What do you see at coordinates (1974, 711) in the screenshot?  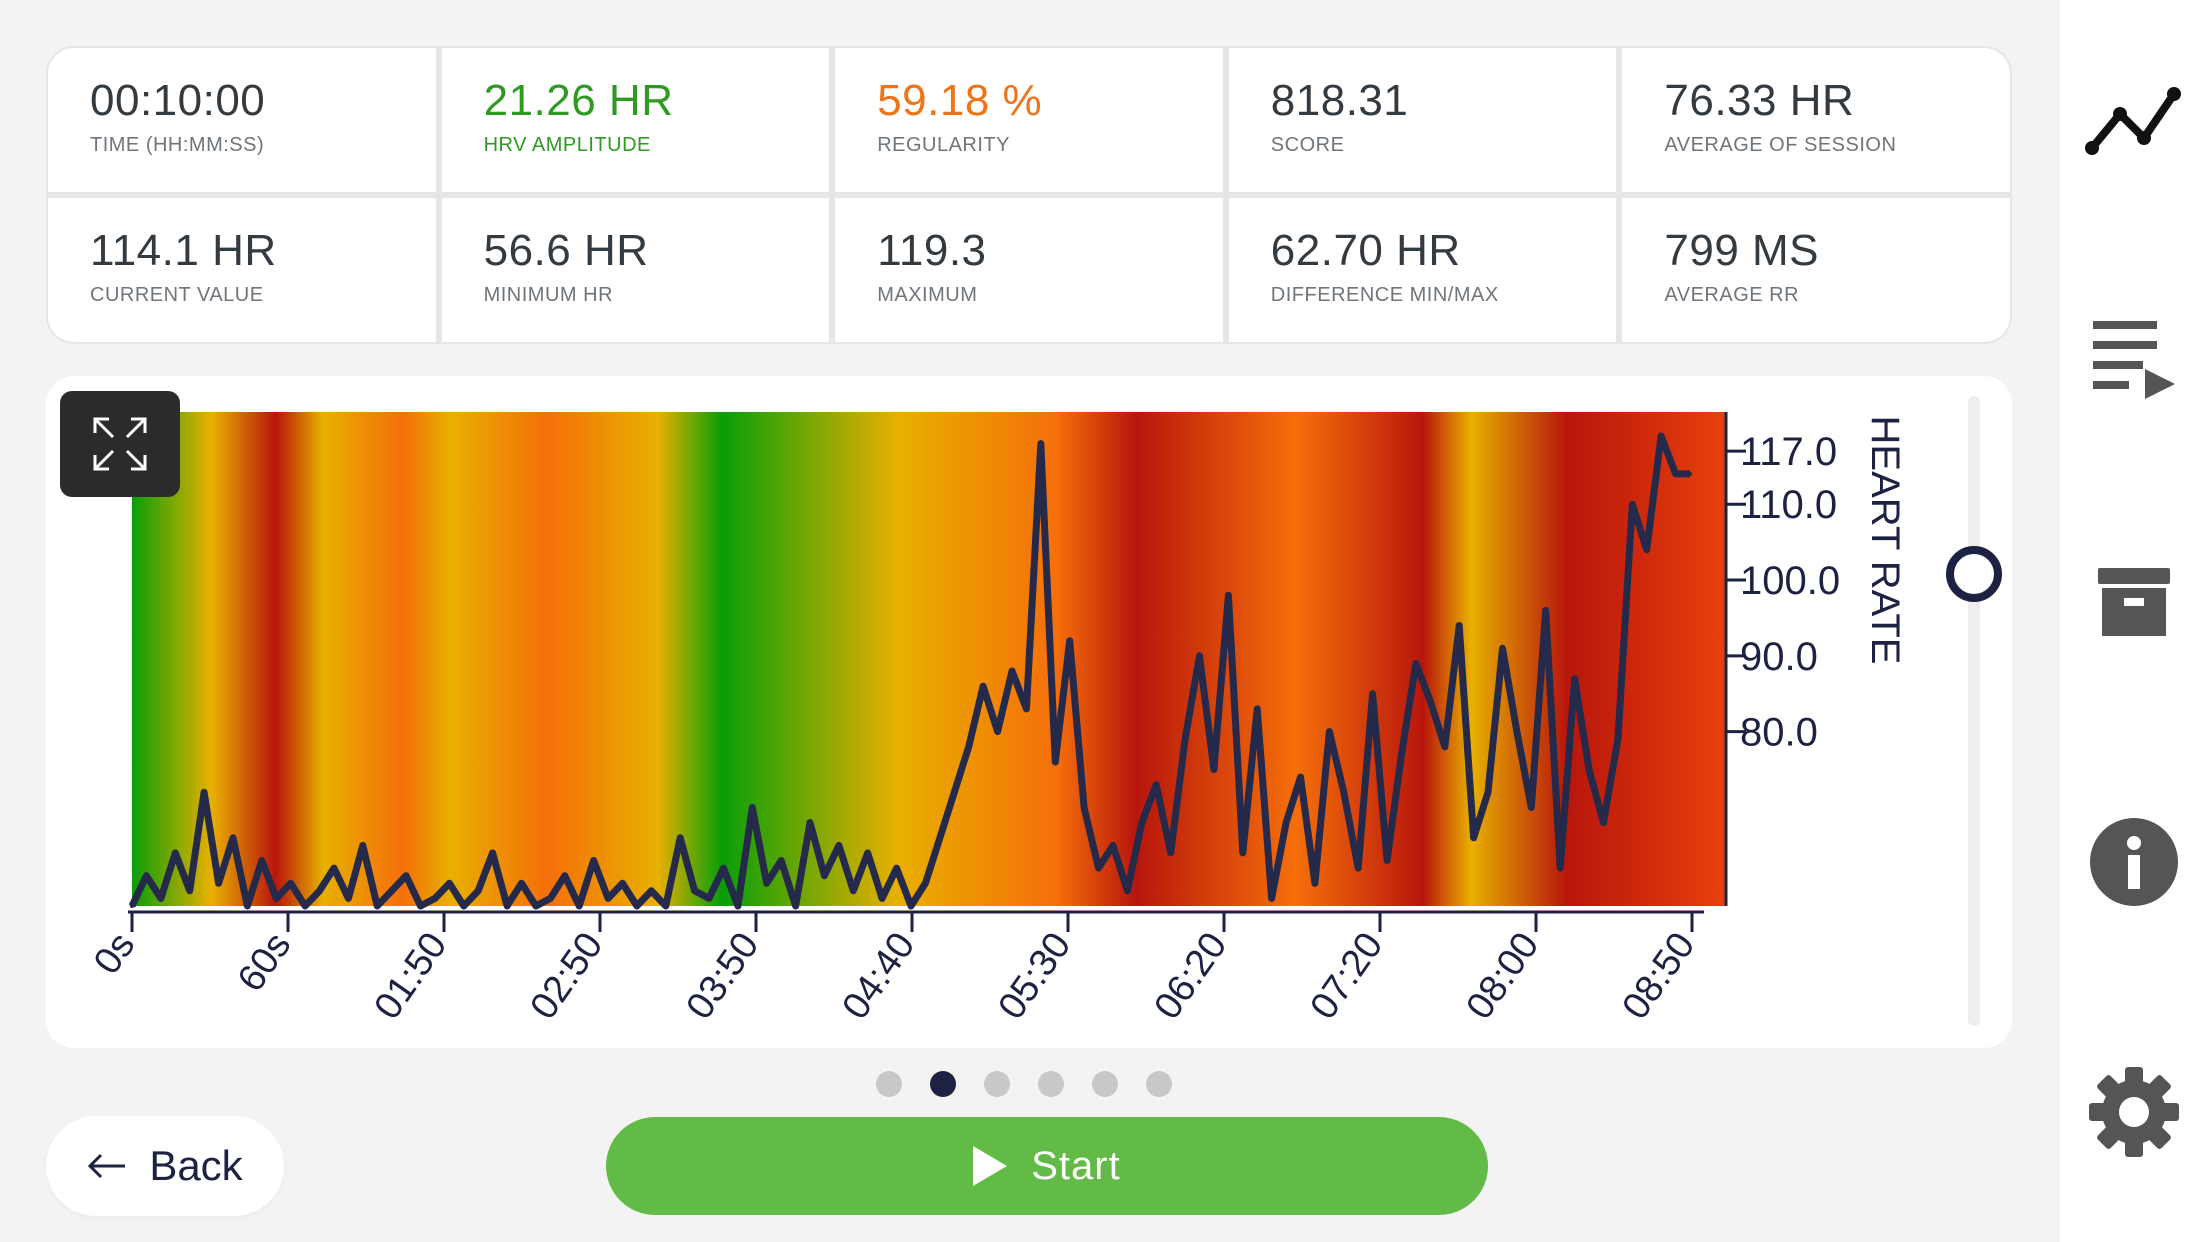 I see `chart-scroll-track` at bounding box center [1974, 711].